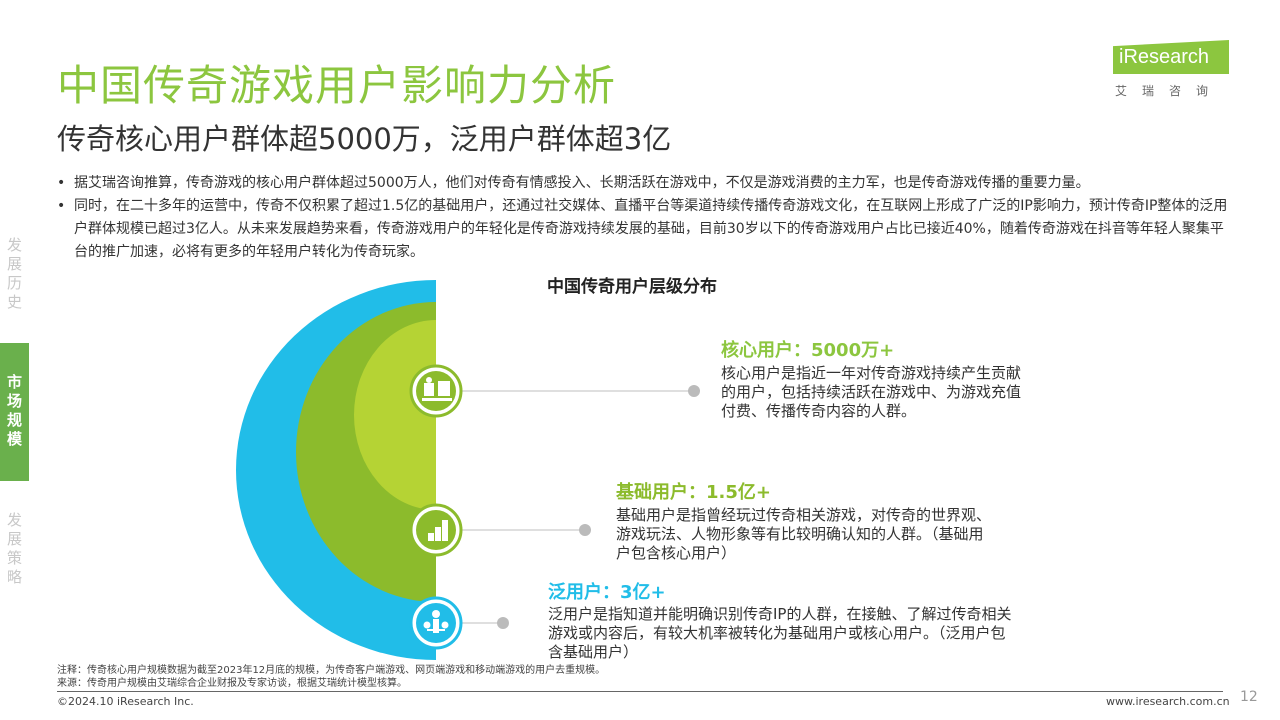 This screenshot has width=1280, height=720. What do you see at coordinates (337, 85) in the screenshot?
I see `page-title: 中国传奇游戏用户影响力分析` at bounding box center [337, 85].